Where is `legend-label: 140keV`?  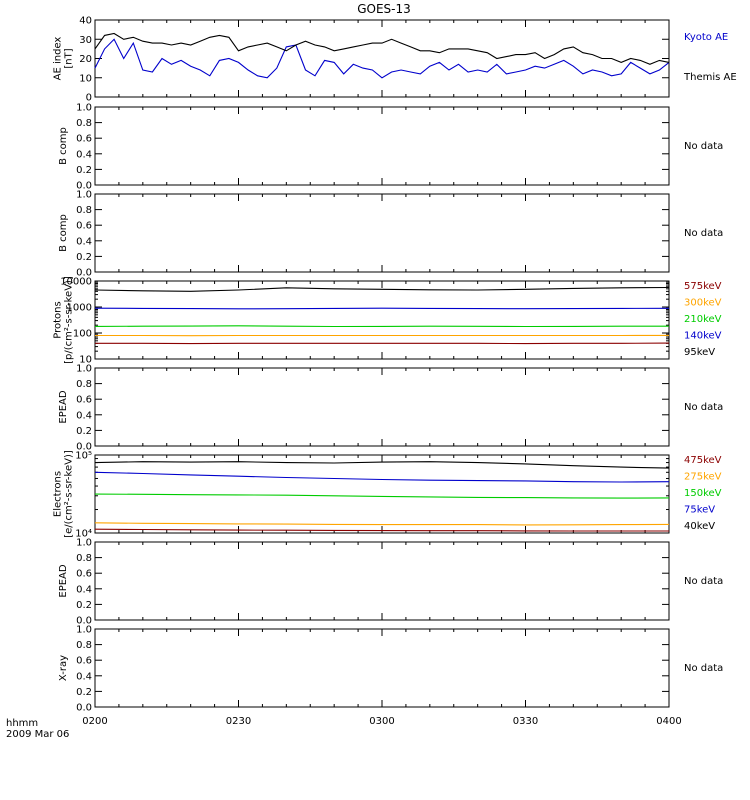 legend-label: 140keV is located at coordinates (703, 336).